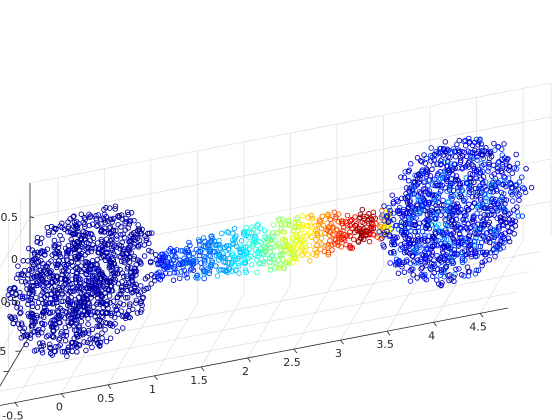 This screenshot has width=560, height=420. Describe the element at coordinates (3, 351) in the screenshot. I see `y-tick-label: 0.5` at that location.